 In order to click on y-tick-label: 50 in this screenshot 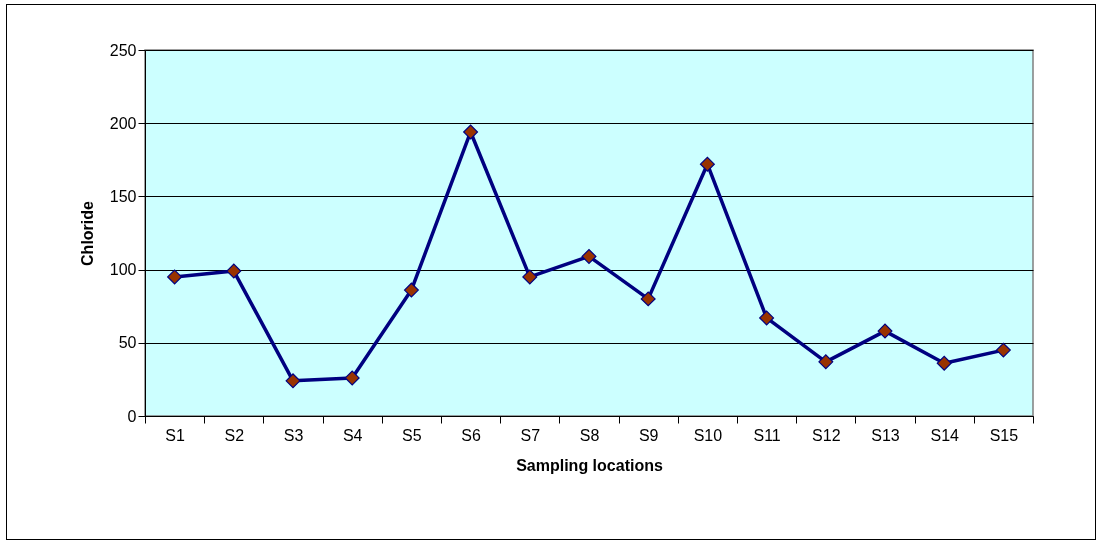, I will do `click(127, 343)`.